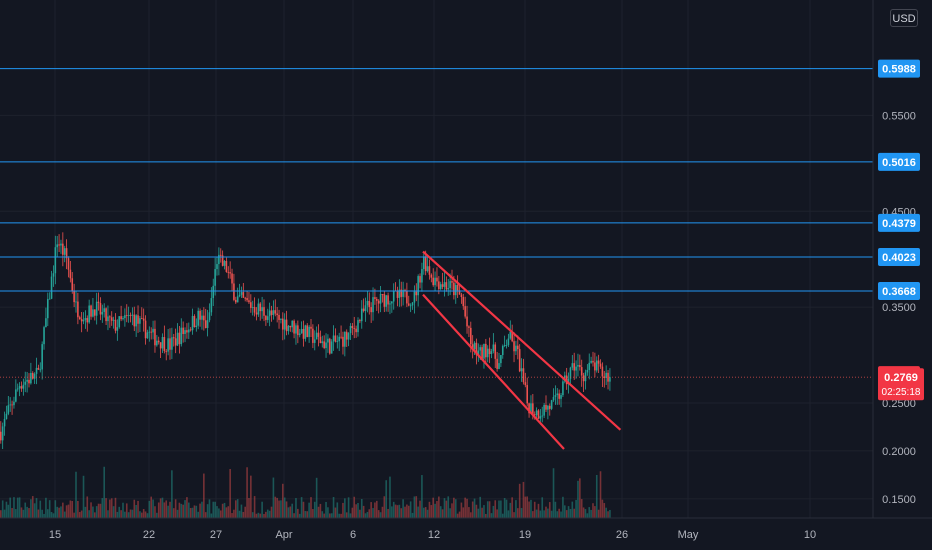 The height and width of the screenshot is (550, 932). I want to click on y-tick-label: 0.2500, so click(899, 404).